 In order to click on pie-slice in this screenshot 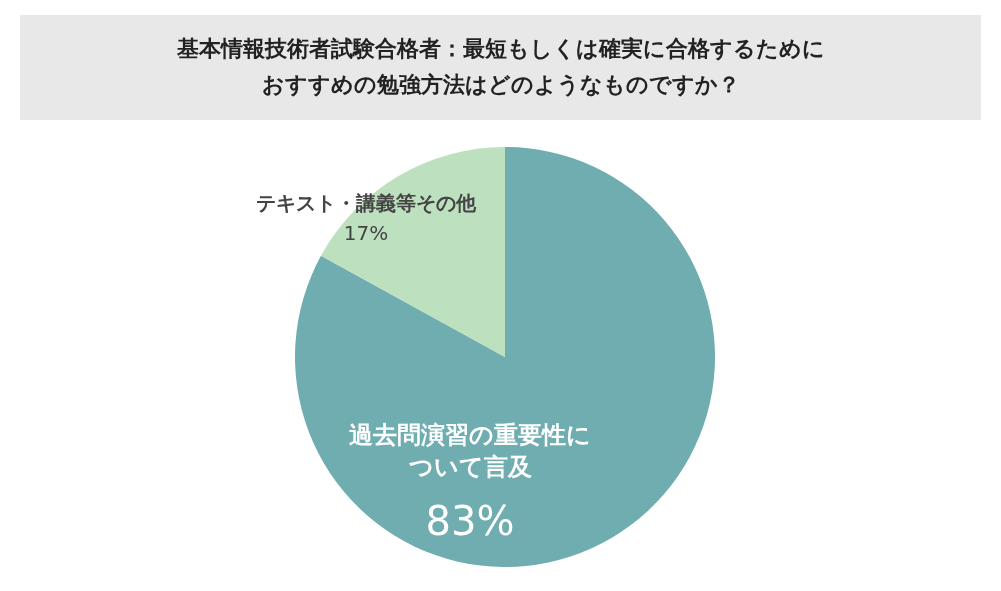, I will do `click(412, 252)`.